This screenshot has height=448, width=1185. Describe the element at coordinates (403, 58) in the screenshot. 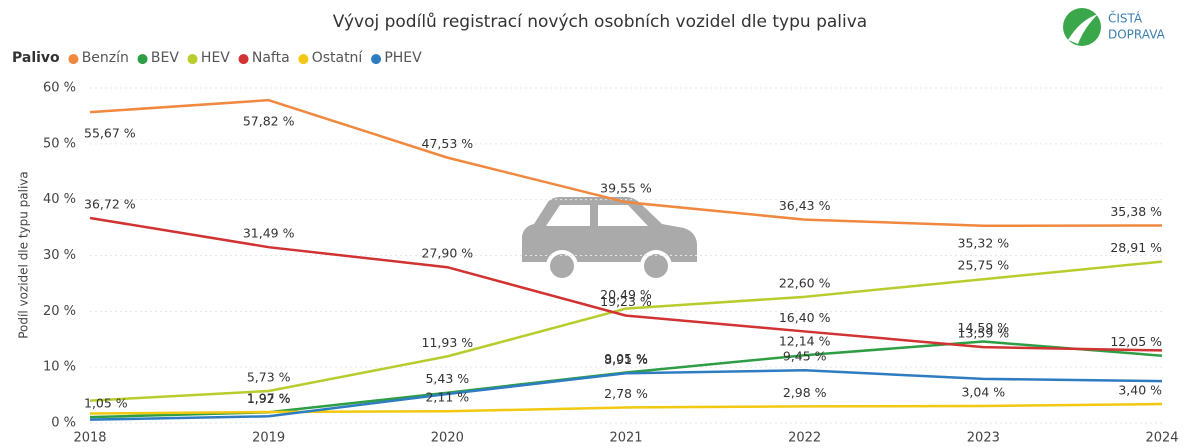

I see `legend-label: PHEV` at that location.